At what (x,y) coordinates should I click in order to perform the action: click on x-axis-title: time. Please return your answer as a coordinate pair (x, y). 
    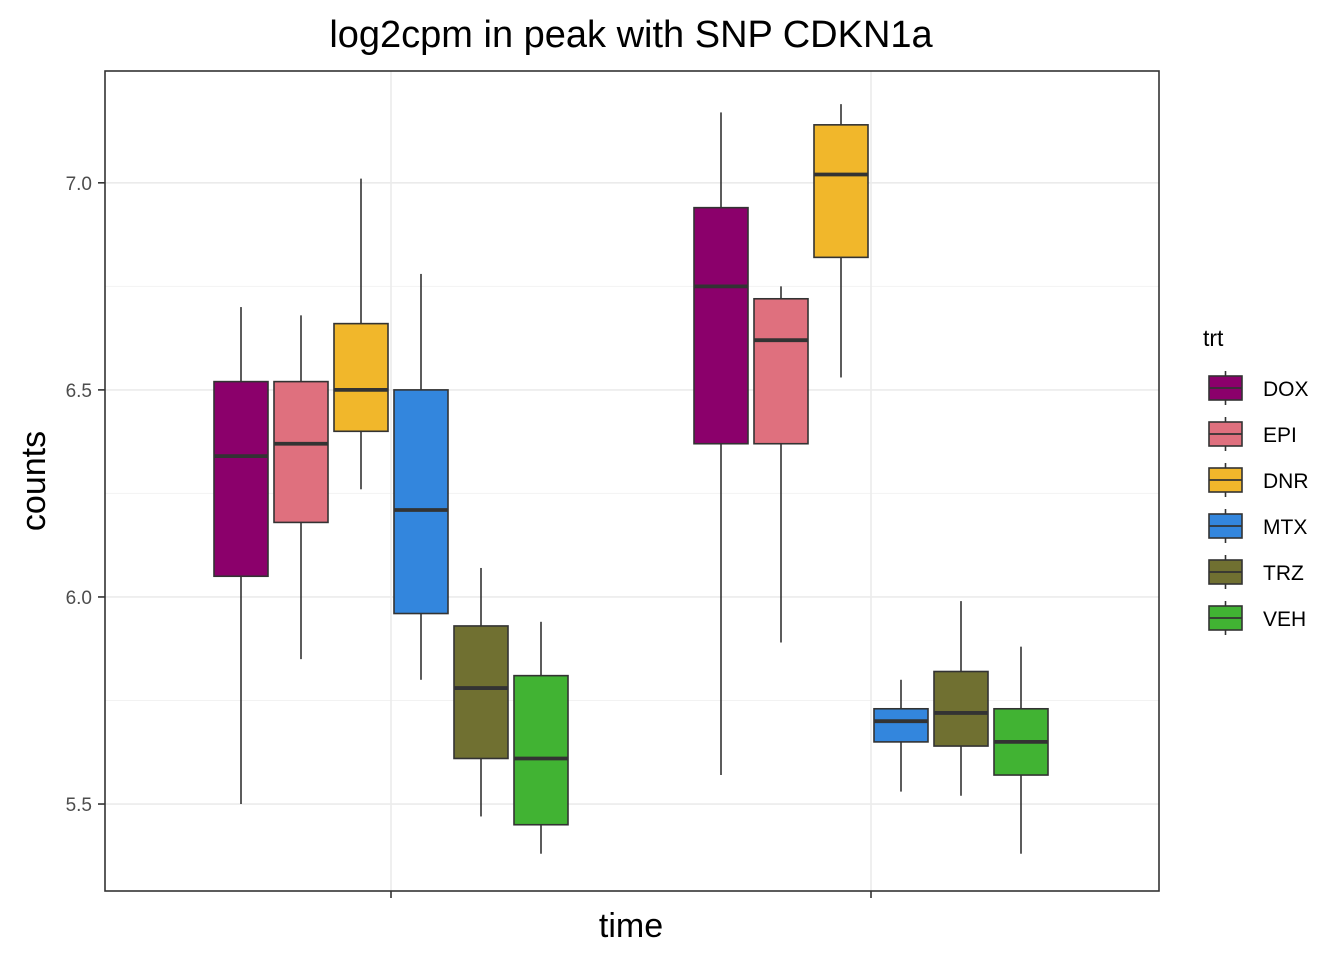
    Looking at the image, I should click on (631, 926).